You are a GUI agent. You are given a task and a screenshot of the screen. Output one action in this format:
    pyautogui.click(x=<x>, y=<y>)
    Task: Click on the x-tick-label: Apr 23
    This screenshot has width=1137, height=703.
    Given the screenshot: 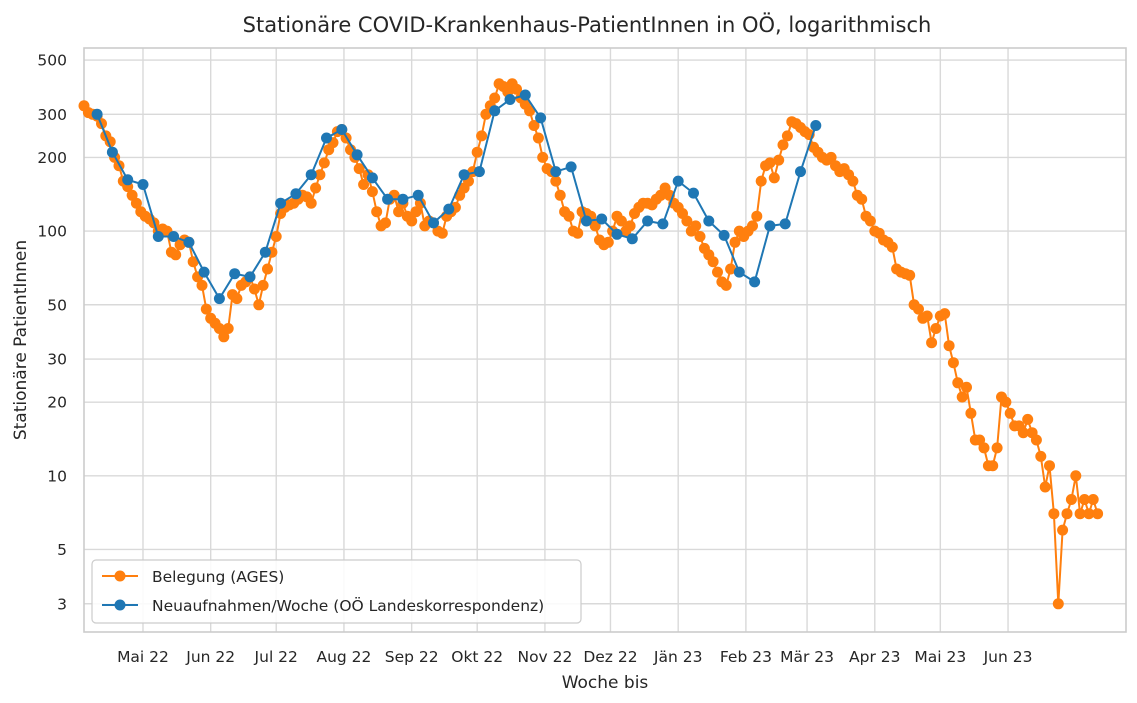 What is the action you would take?
    pyautogui.click(x=874, y=657)
    